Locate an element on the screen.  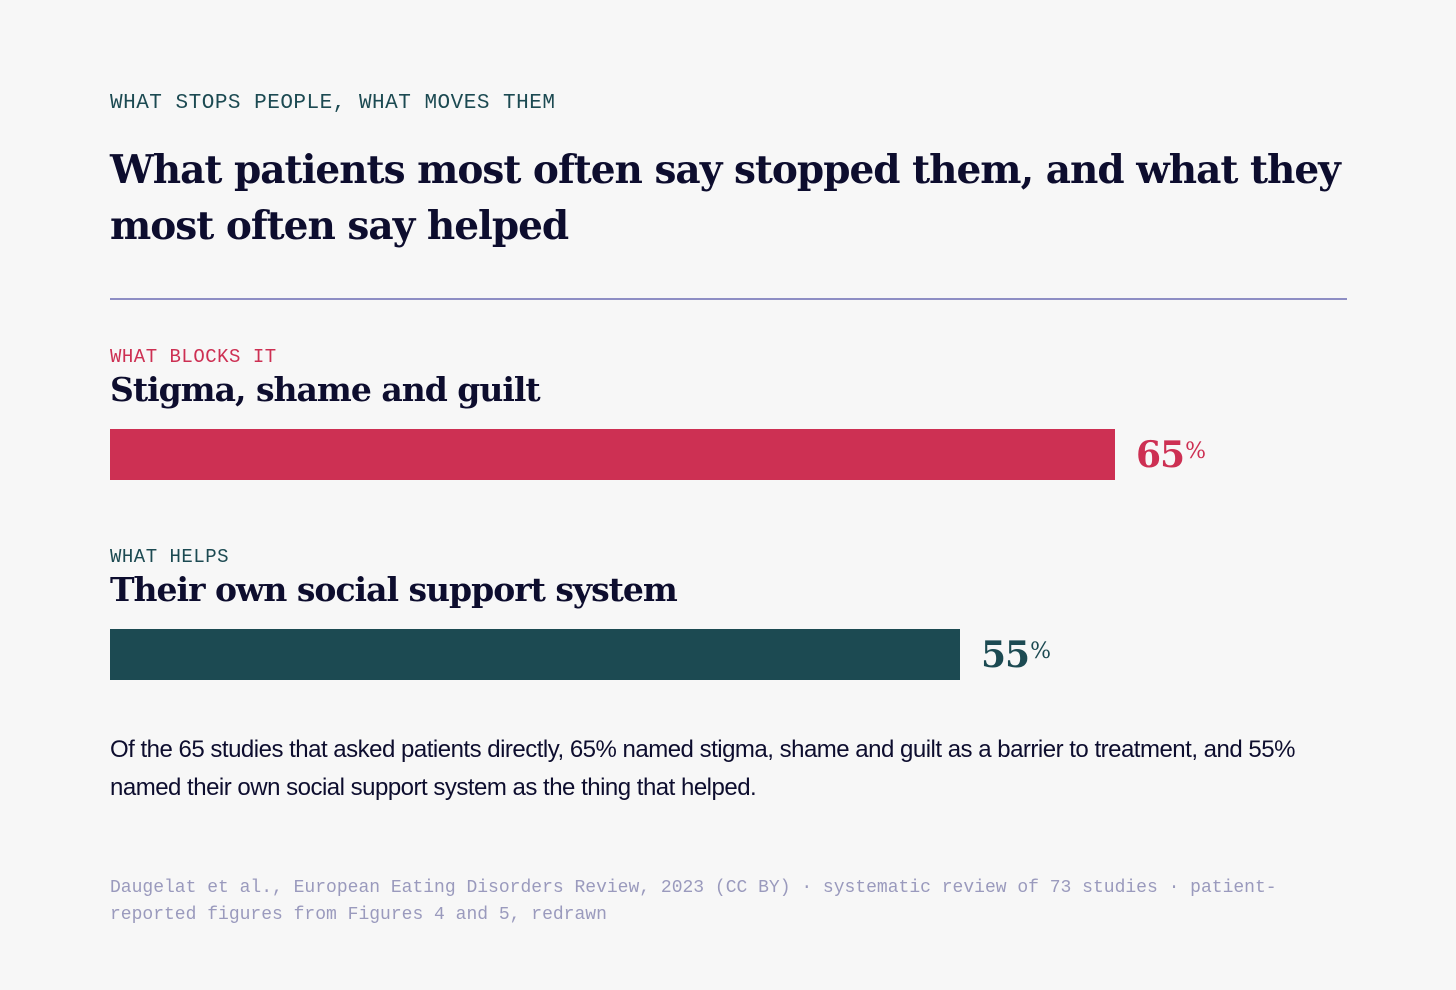
helps-value-label: 55% is located at coordinates (1016, 654).